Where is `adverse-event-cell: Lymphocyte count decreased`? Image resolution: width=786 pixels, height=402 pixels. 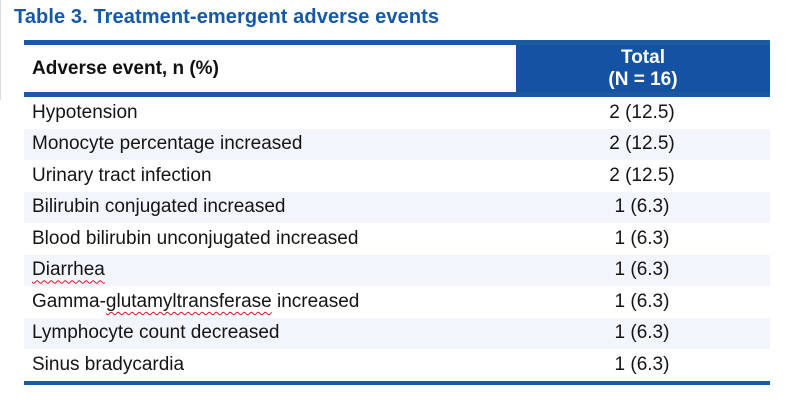
adverse-event-cell: Lymphocyte count decreased is located at coordinates (269, 333).